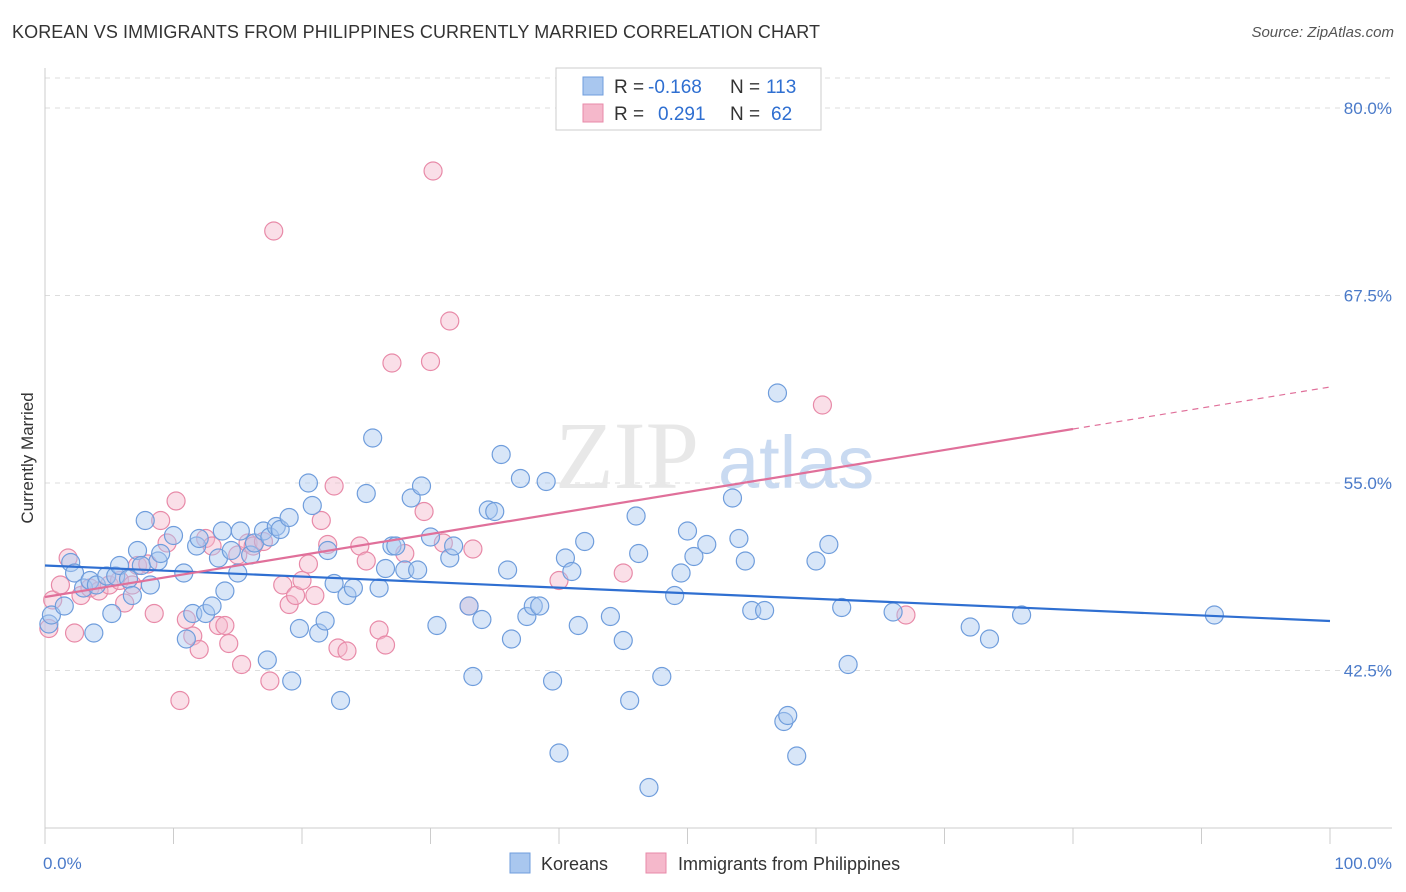 This screenshot has width=1406, height=892. What do you see at coordinates (627, 455) in the screenshot?
I see `watermark-zip: ZIP` at bounding box center [627, 455].